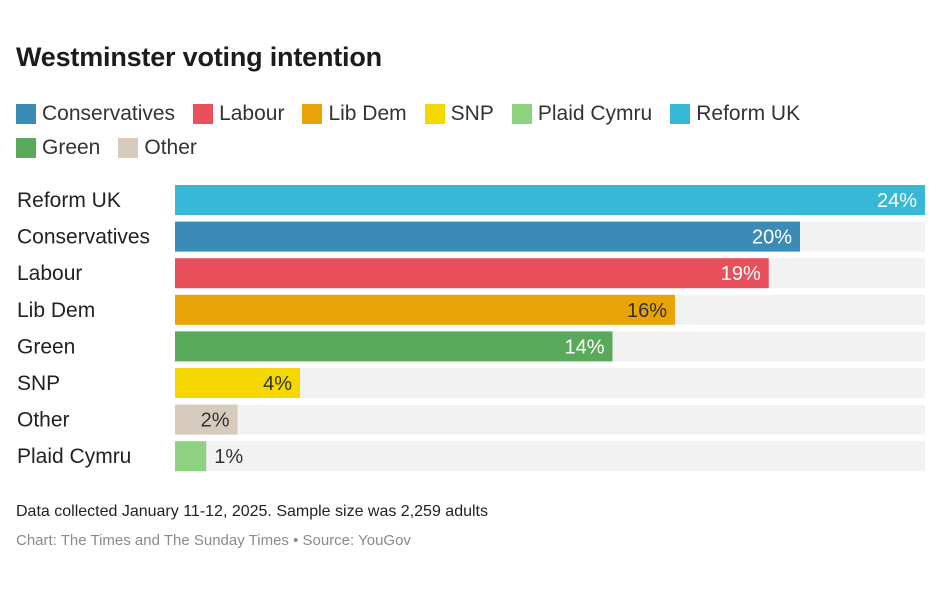 The image size is (942, 607). What do you see at coordinates (74, 456) in the screenshot?
I see `category-label: Plaid Cymru` at bounding box center [74, 456].